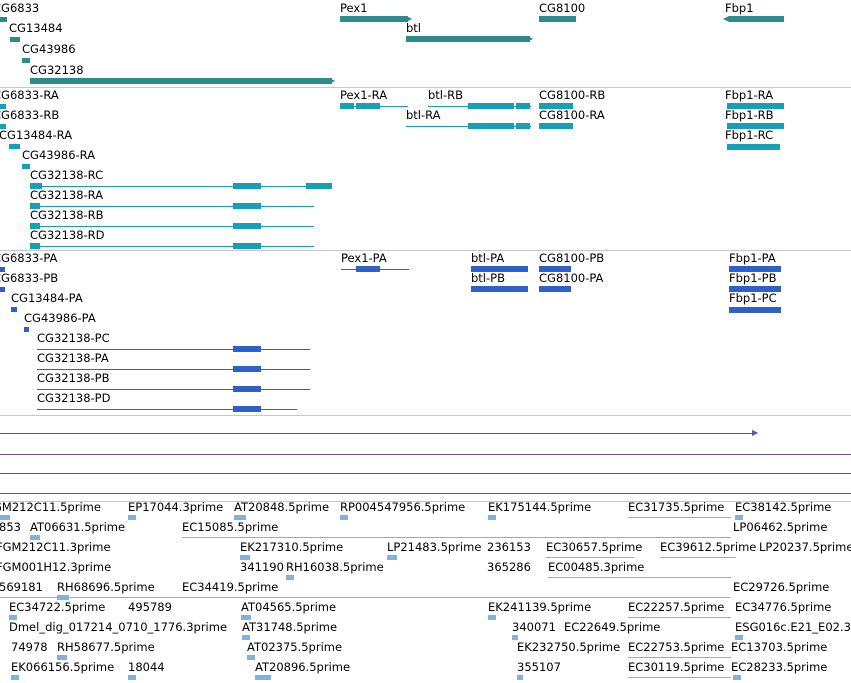 Image resolution: width=851 pixels, height=683 pixels. I want to click on est-label: AT31748.5prime, so click(290, 627).